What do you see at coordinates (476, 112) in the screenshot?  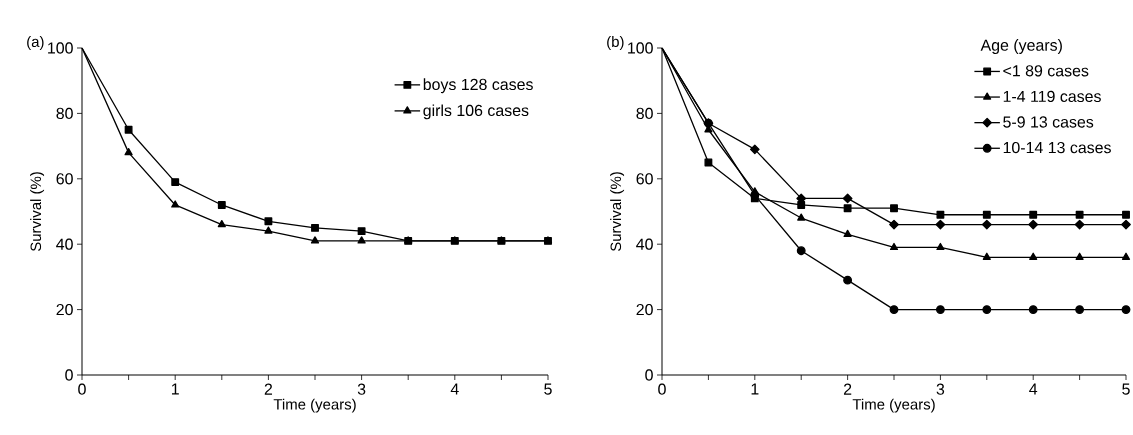 I see `legend-label: girls 106 cases` at bounding box center [476, 112].